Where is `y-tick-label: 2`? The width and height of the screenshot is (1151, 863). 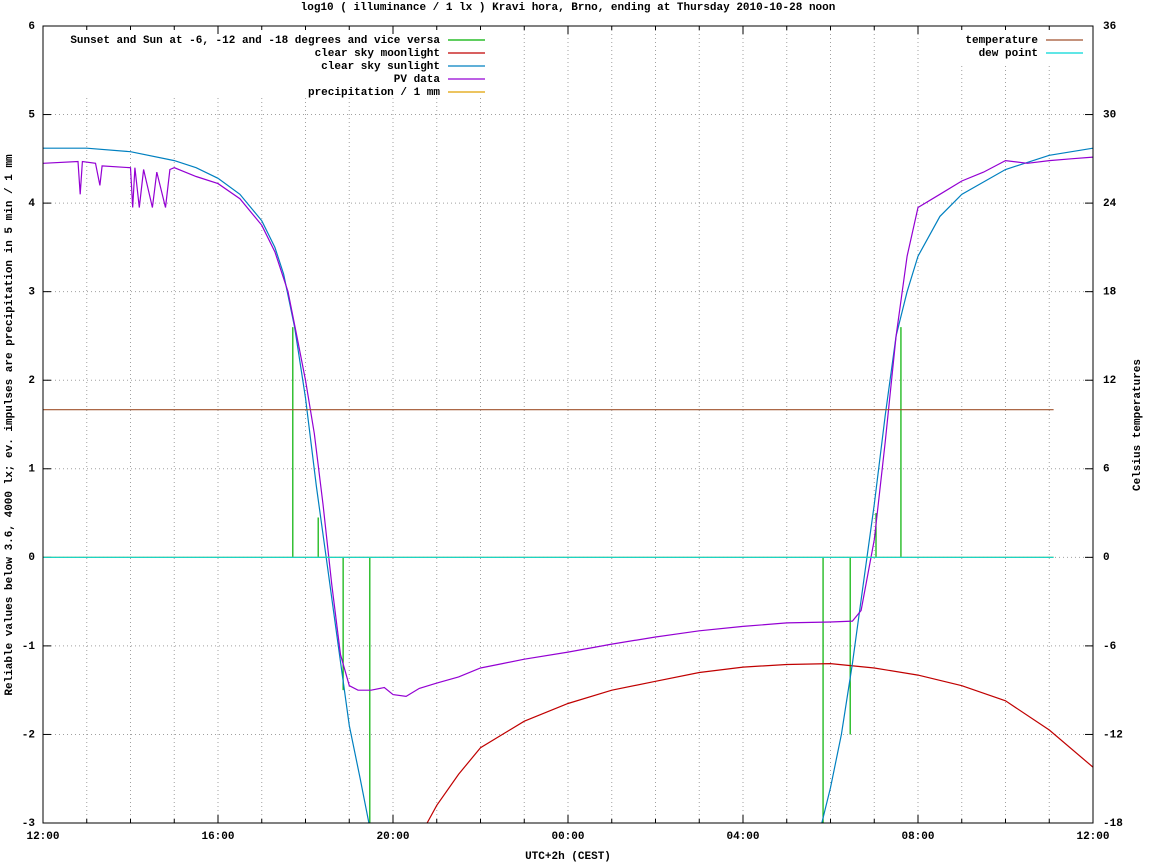
y-tick-label: 2 is located at coordinates (31, 381).